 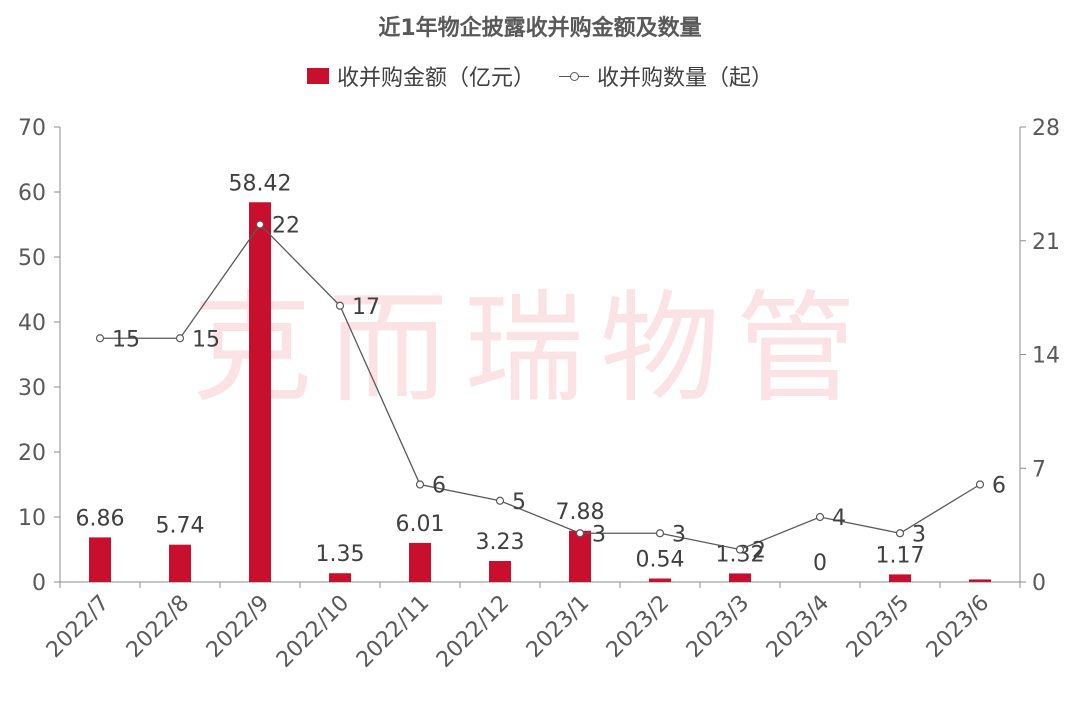 I want to click on line-data-label: 17, so click(x=366, y=307).